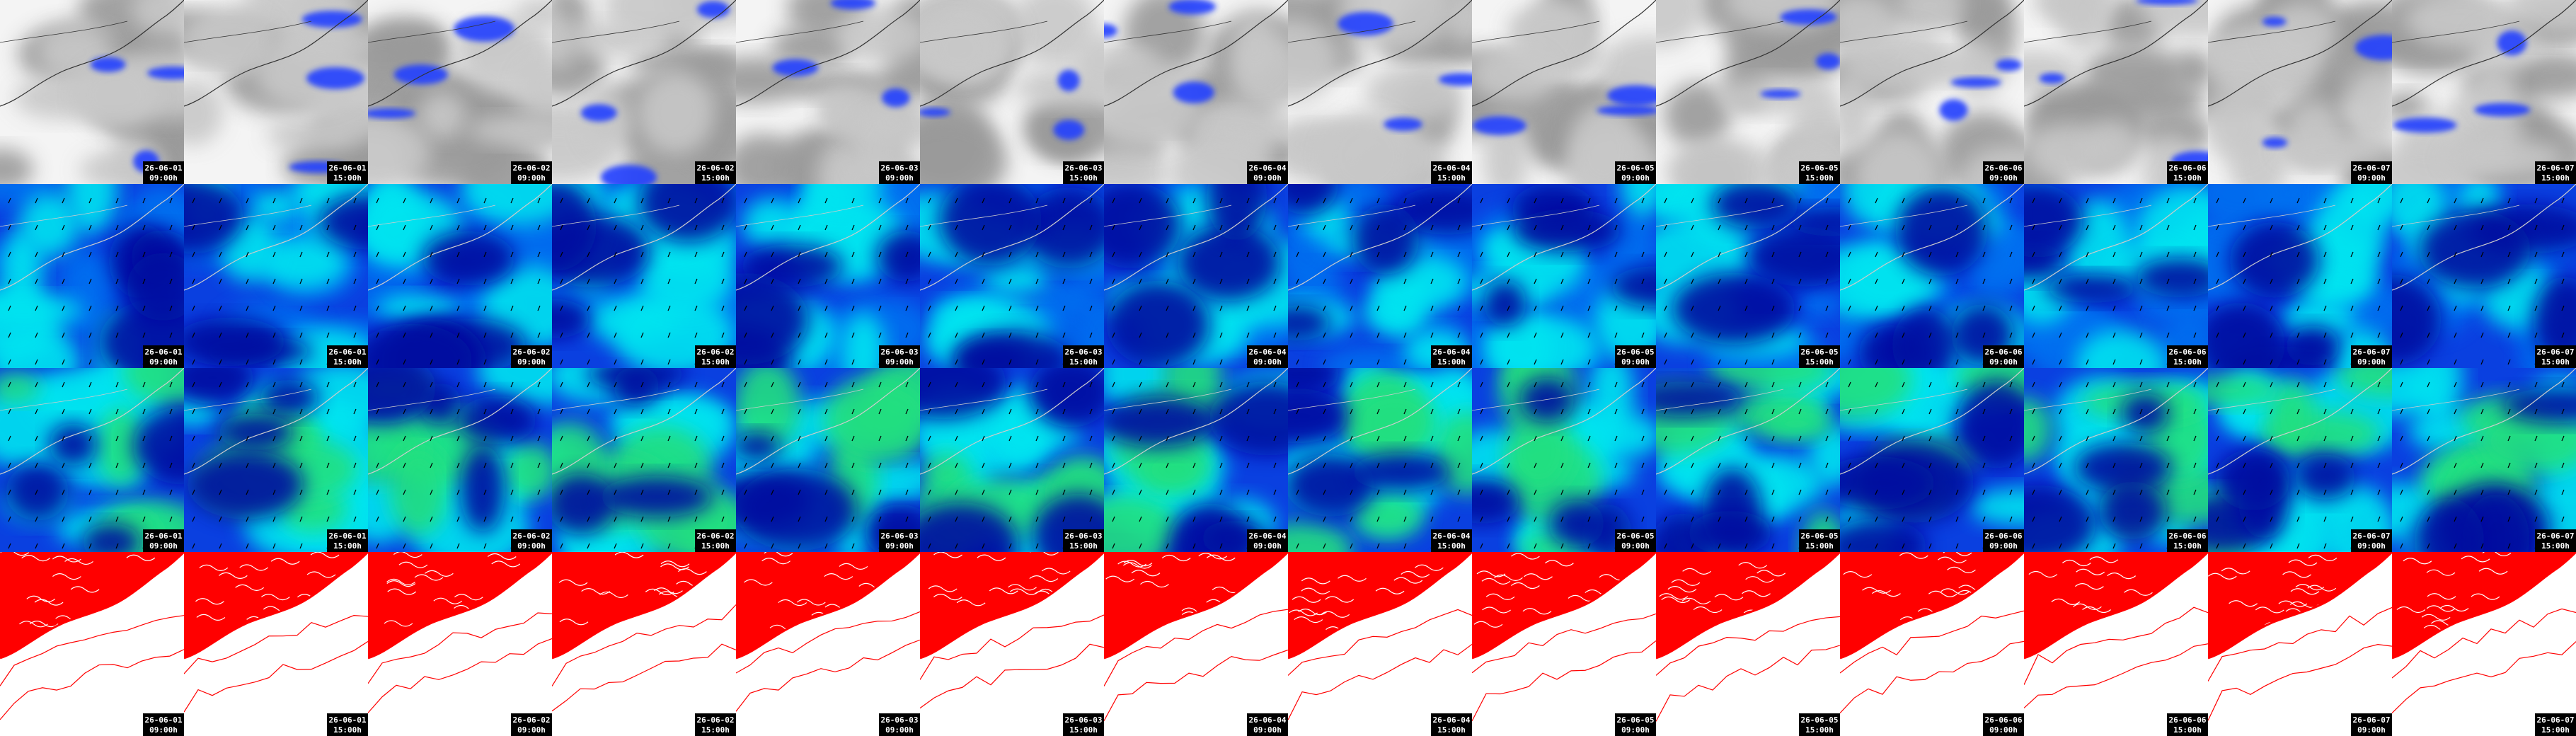  Describe the element at coordinates (1820, 720) in the screenshot. I see `date-label: 26-06-05` at that location.